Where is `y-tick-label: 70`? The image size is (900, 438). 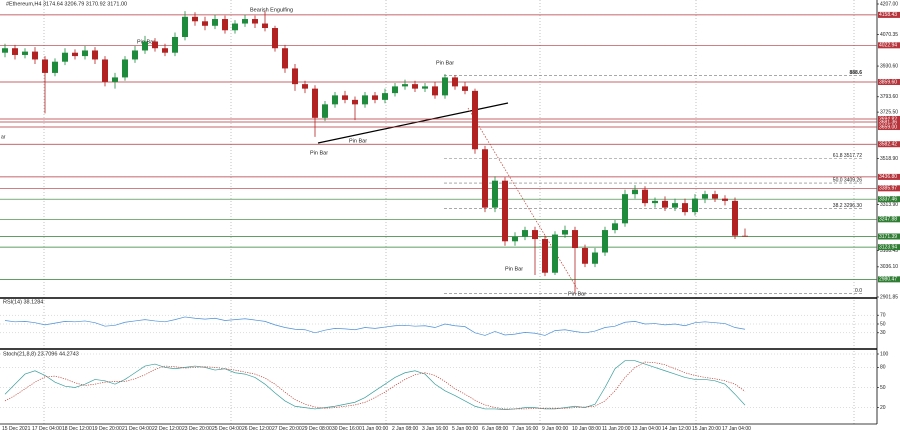 y-tick-label: 70 is located at coordinates (883, 316).